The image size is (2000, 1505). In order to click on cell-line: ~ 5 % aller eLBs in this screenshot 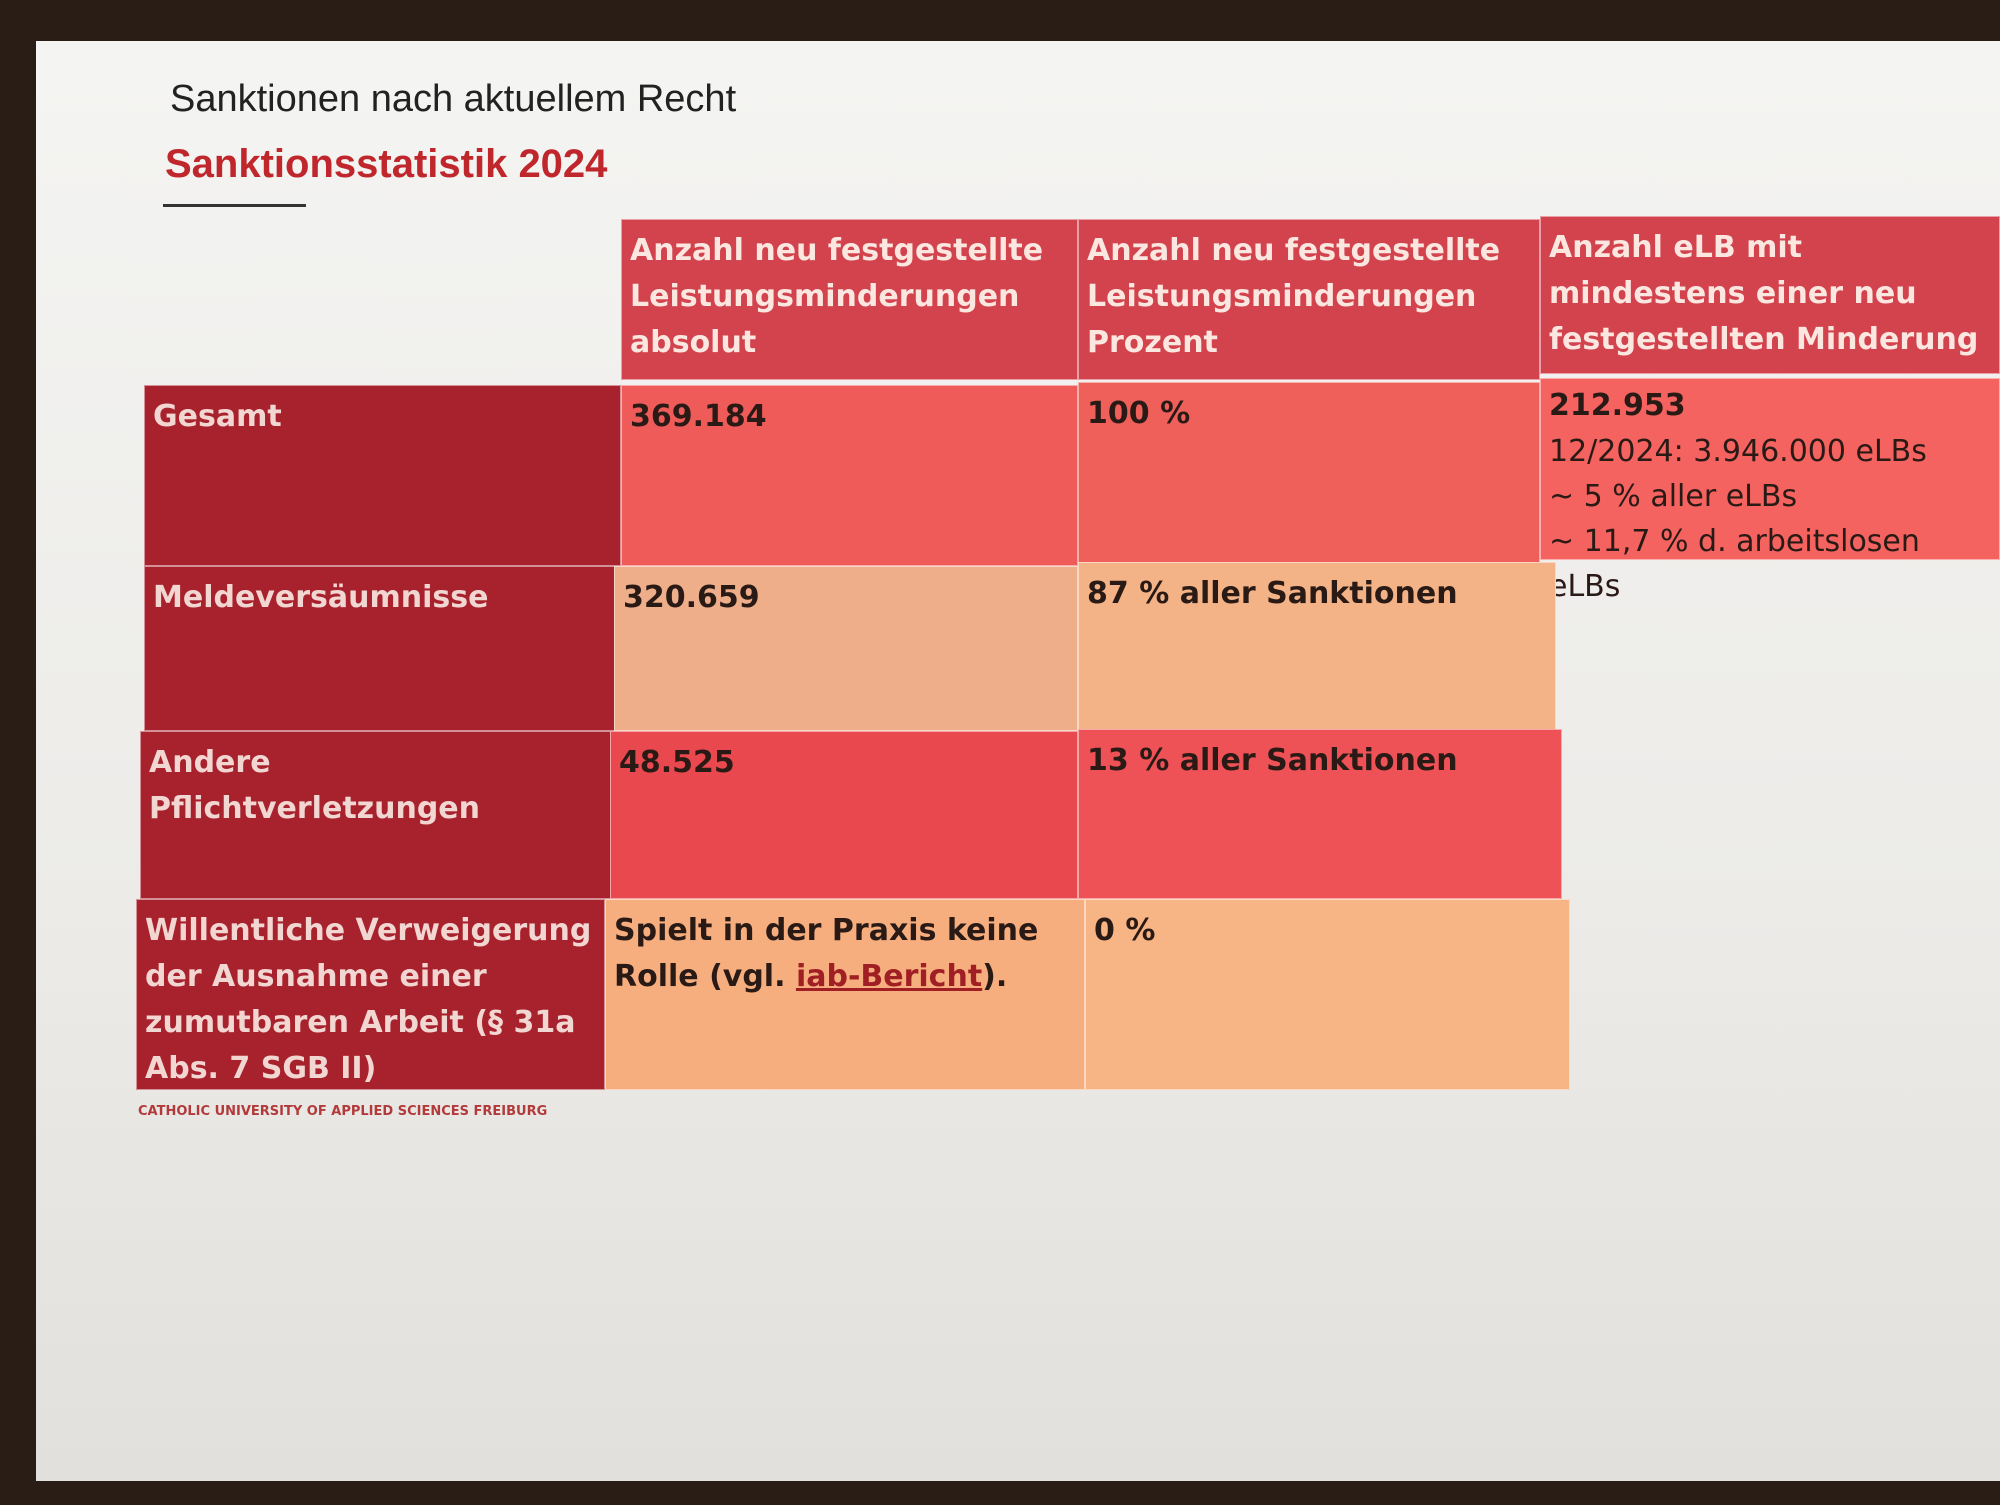, I will do `click(1673, 496)`.